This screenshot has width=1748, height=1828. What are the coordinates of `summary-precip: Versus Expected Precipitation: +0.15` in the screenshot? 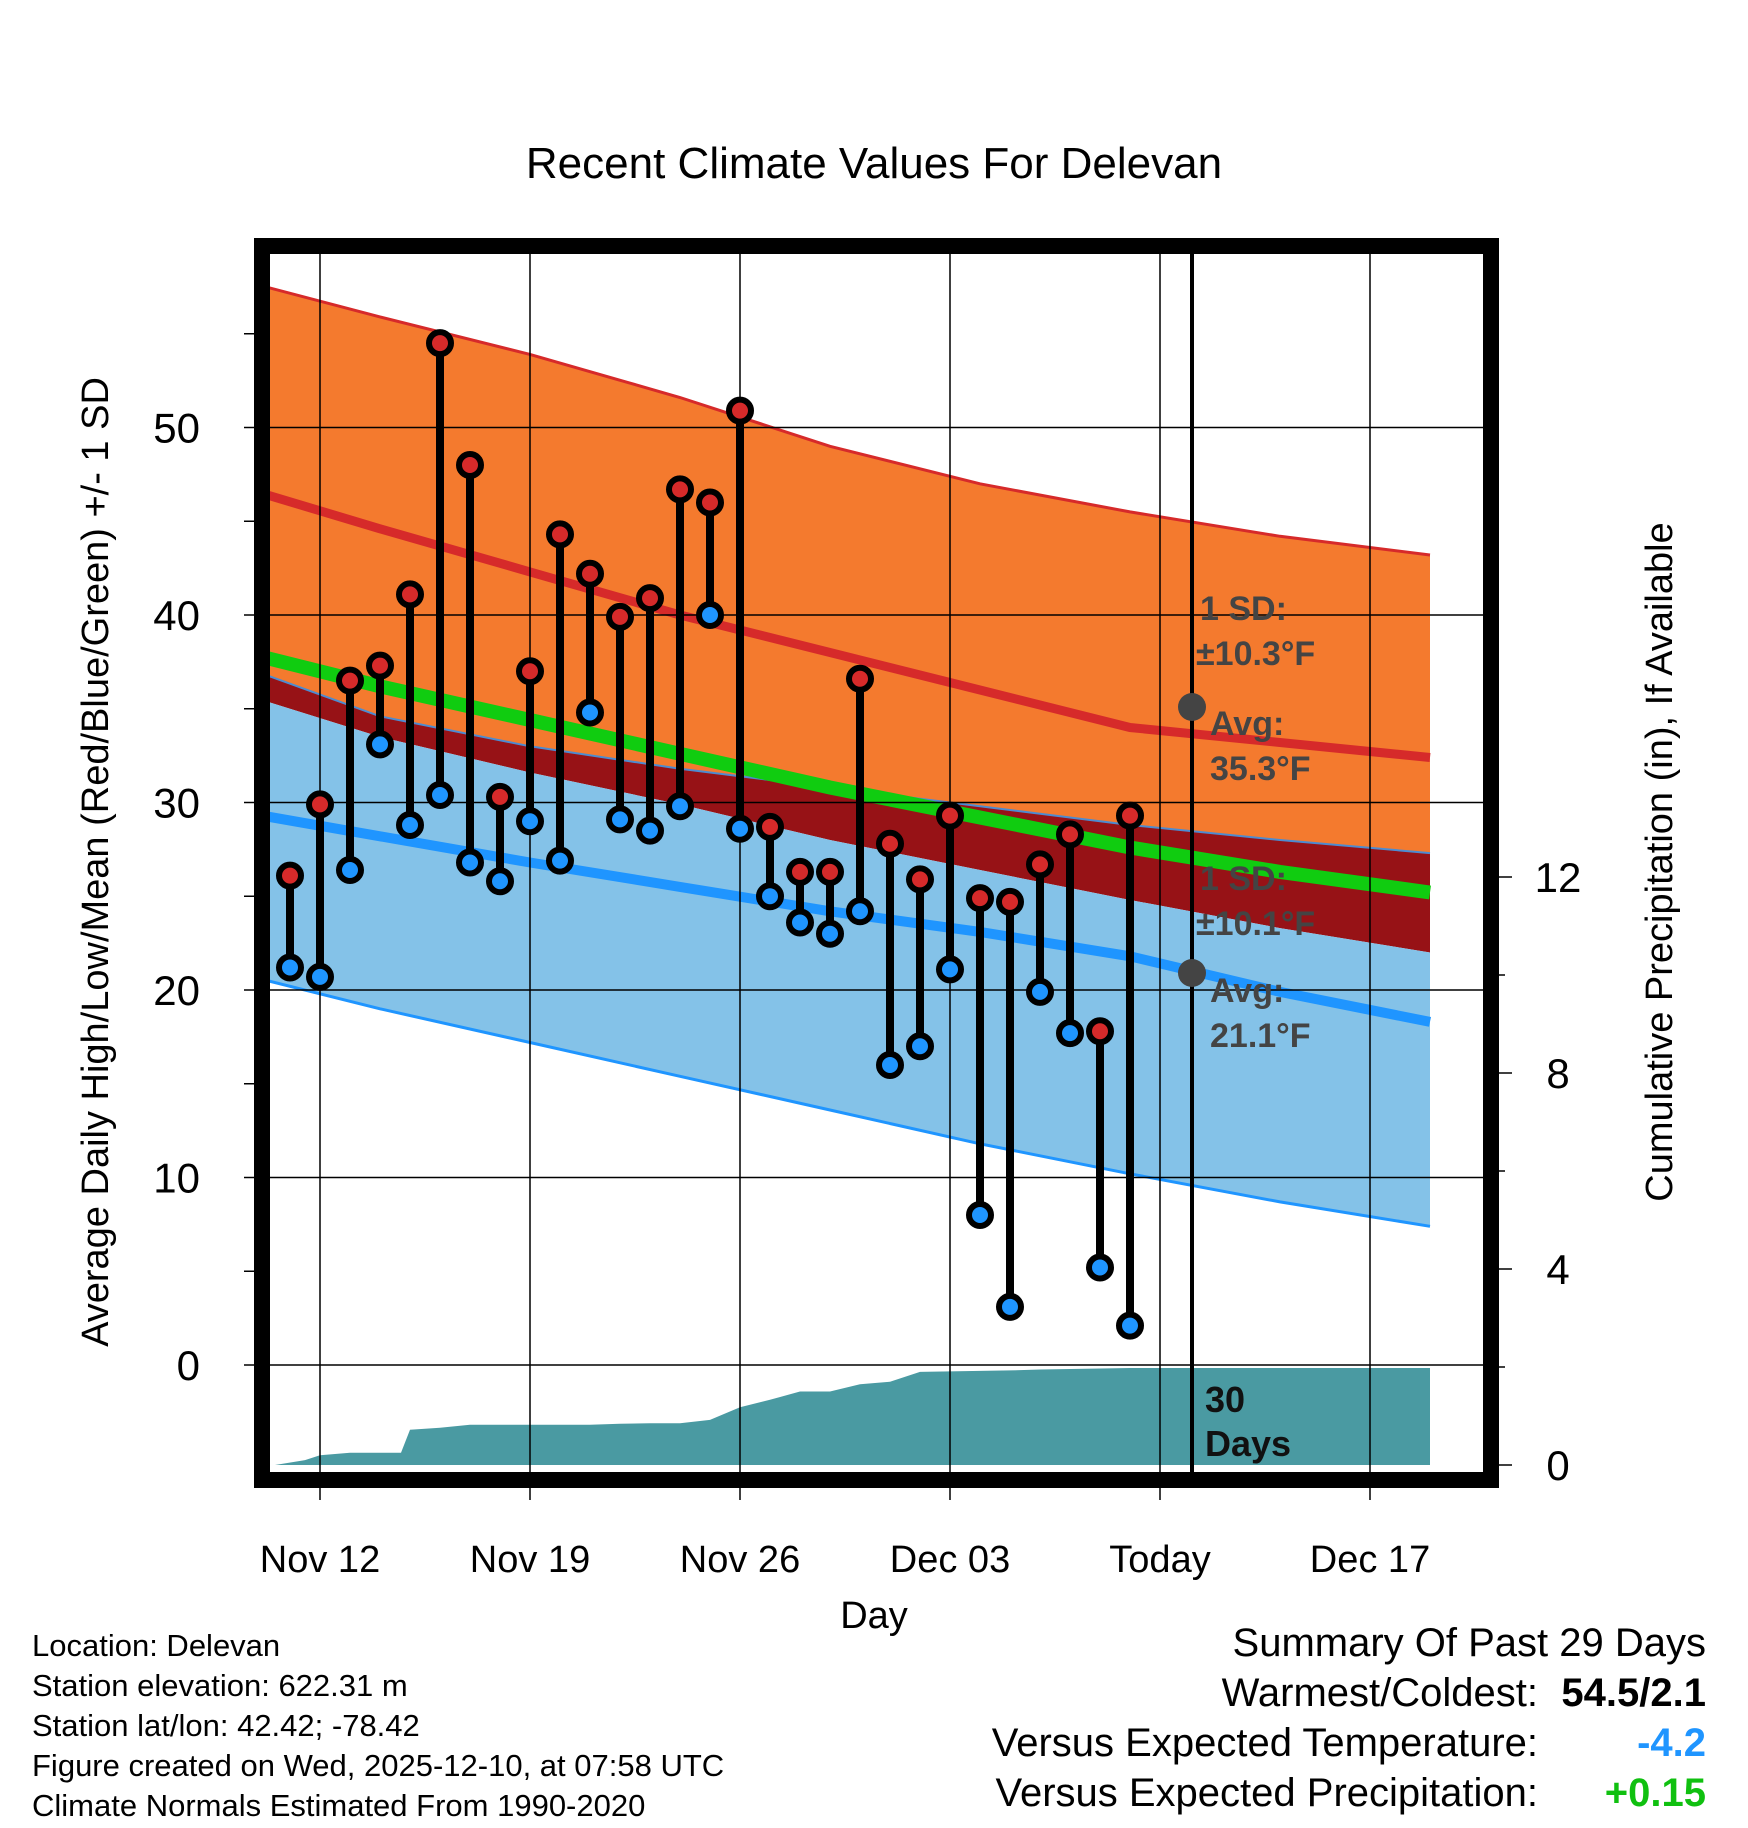 It's located at (1349, 1793).